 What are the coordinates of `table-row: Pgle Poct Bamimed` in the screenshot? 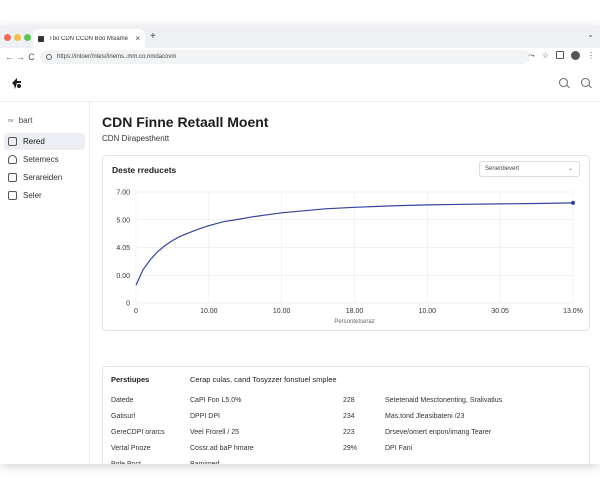 It's located at (346, 461).